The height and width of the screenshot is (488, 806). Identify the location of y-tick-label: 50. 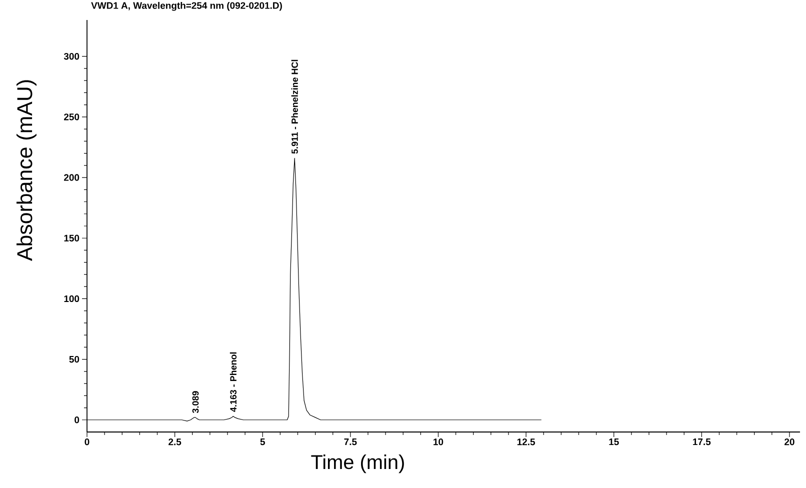
(74, 359).